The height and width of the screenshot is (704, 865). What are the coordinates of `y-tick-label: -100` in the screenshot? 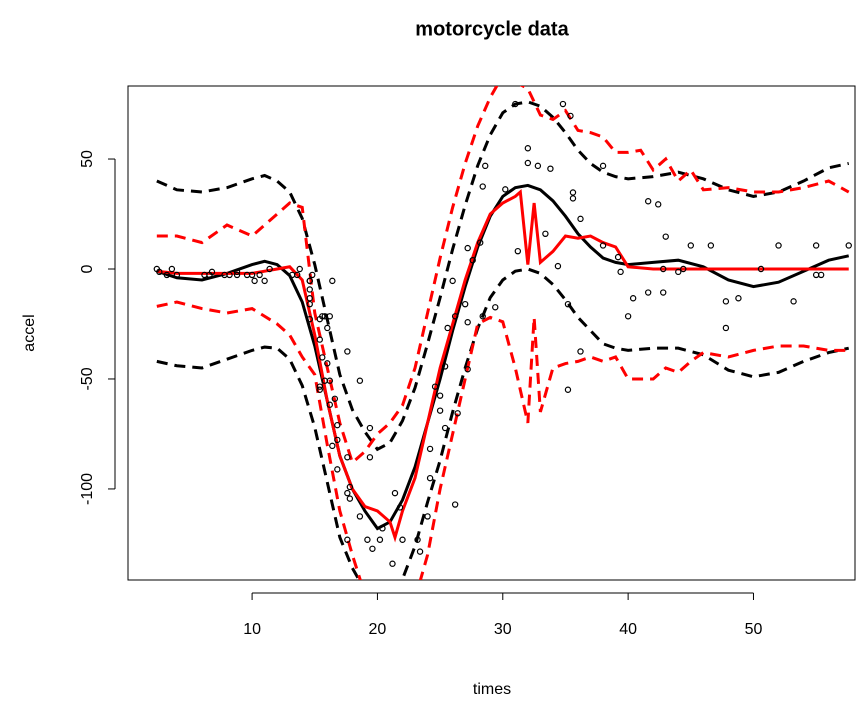 It's located at (87, 489).